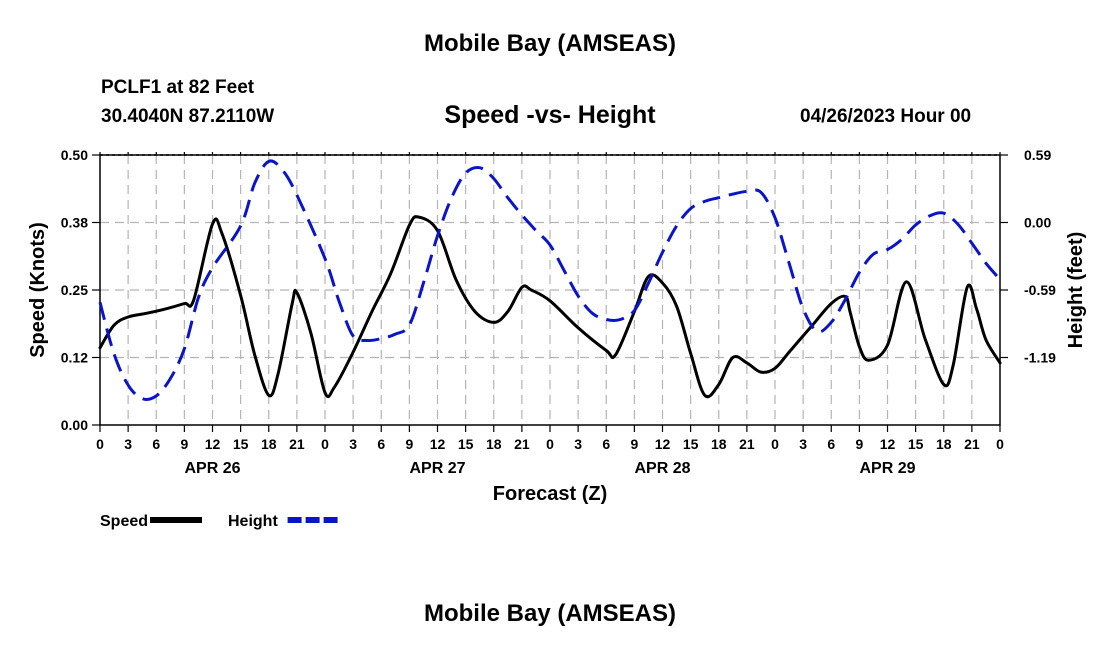  Describe the element at coordinates (74, 290) in the screenshot. I see `y-tick-label: 0.25` at that location.